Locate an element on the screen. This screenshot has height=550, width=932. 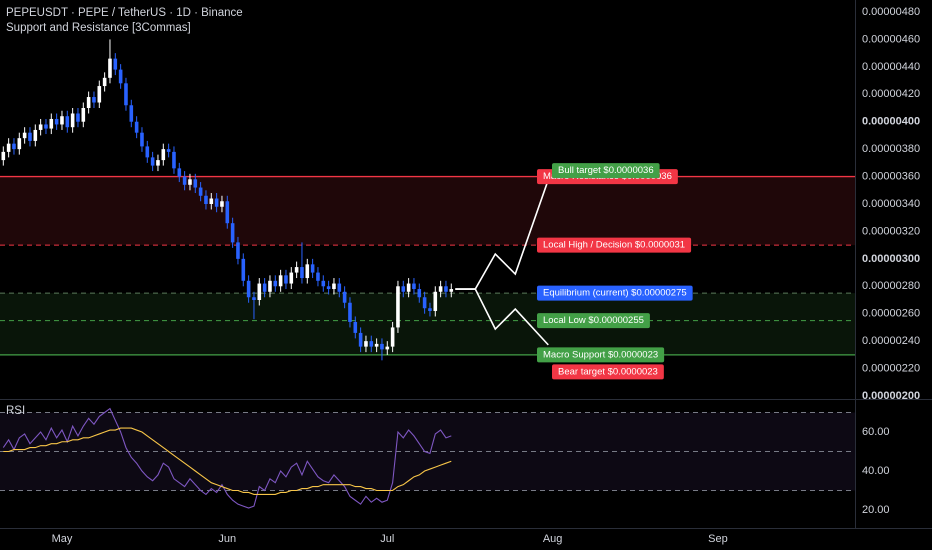
y-tick-label: 0.00000480 is located at coordinates (891, 12).